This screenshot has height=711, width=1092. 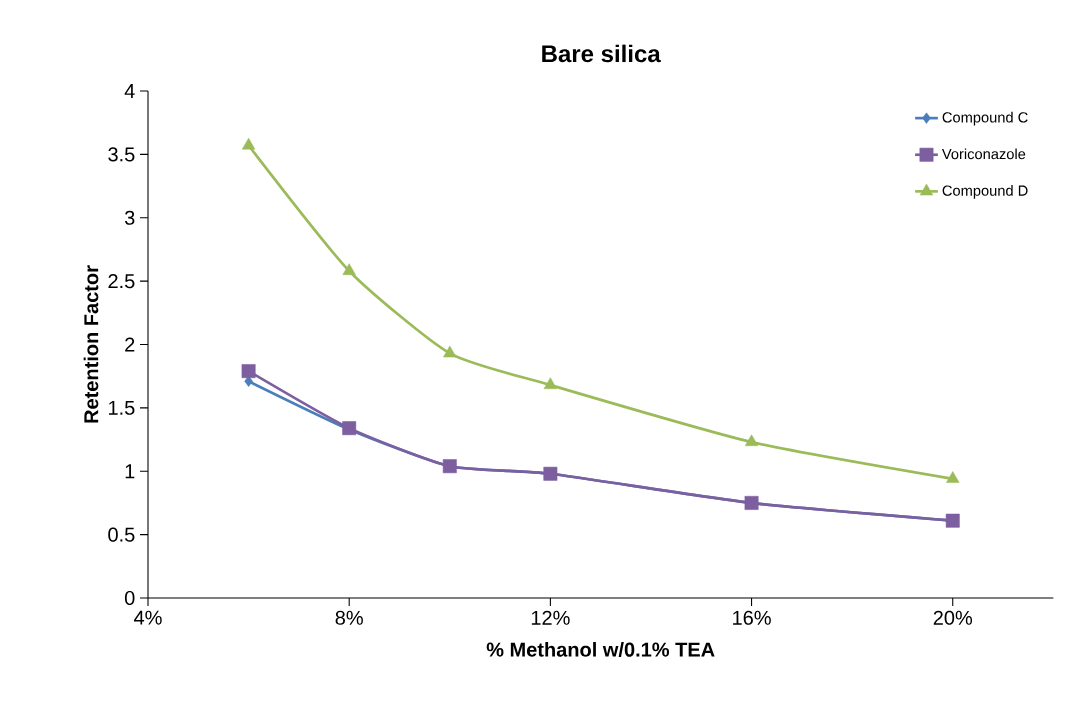 What do you see at coordinates (985, 192) in the screenshot?
I see `legend-label: Compound D` at bounding box center [985, 192].